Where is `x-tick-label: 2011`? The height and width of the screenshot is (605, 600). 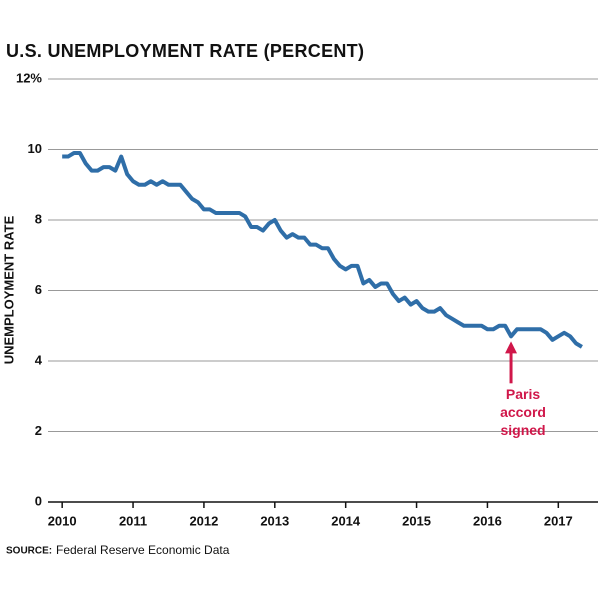 x-tick-label: 2011 is located at coordinates (133, 520).